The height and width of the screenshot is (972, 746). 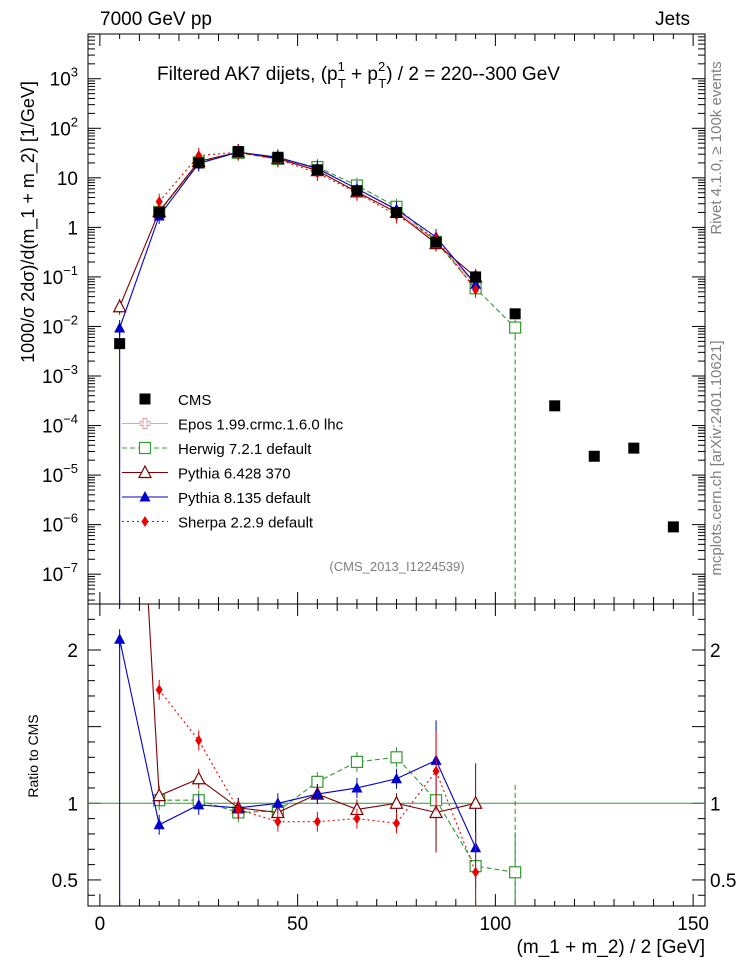 What do you see at coordinates (396, 566) in the screenshot?
I see `analysis-watermark: (CMS_2013_I1224539)` at bounding box center [396, 566].